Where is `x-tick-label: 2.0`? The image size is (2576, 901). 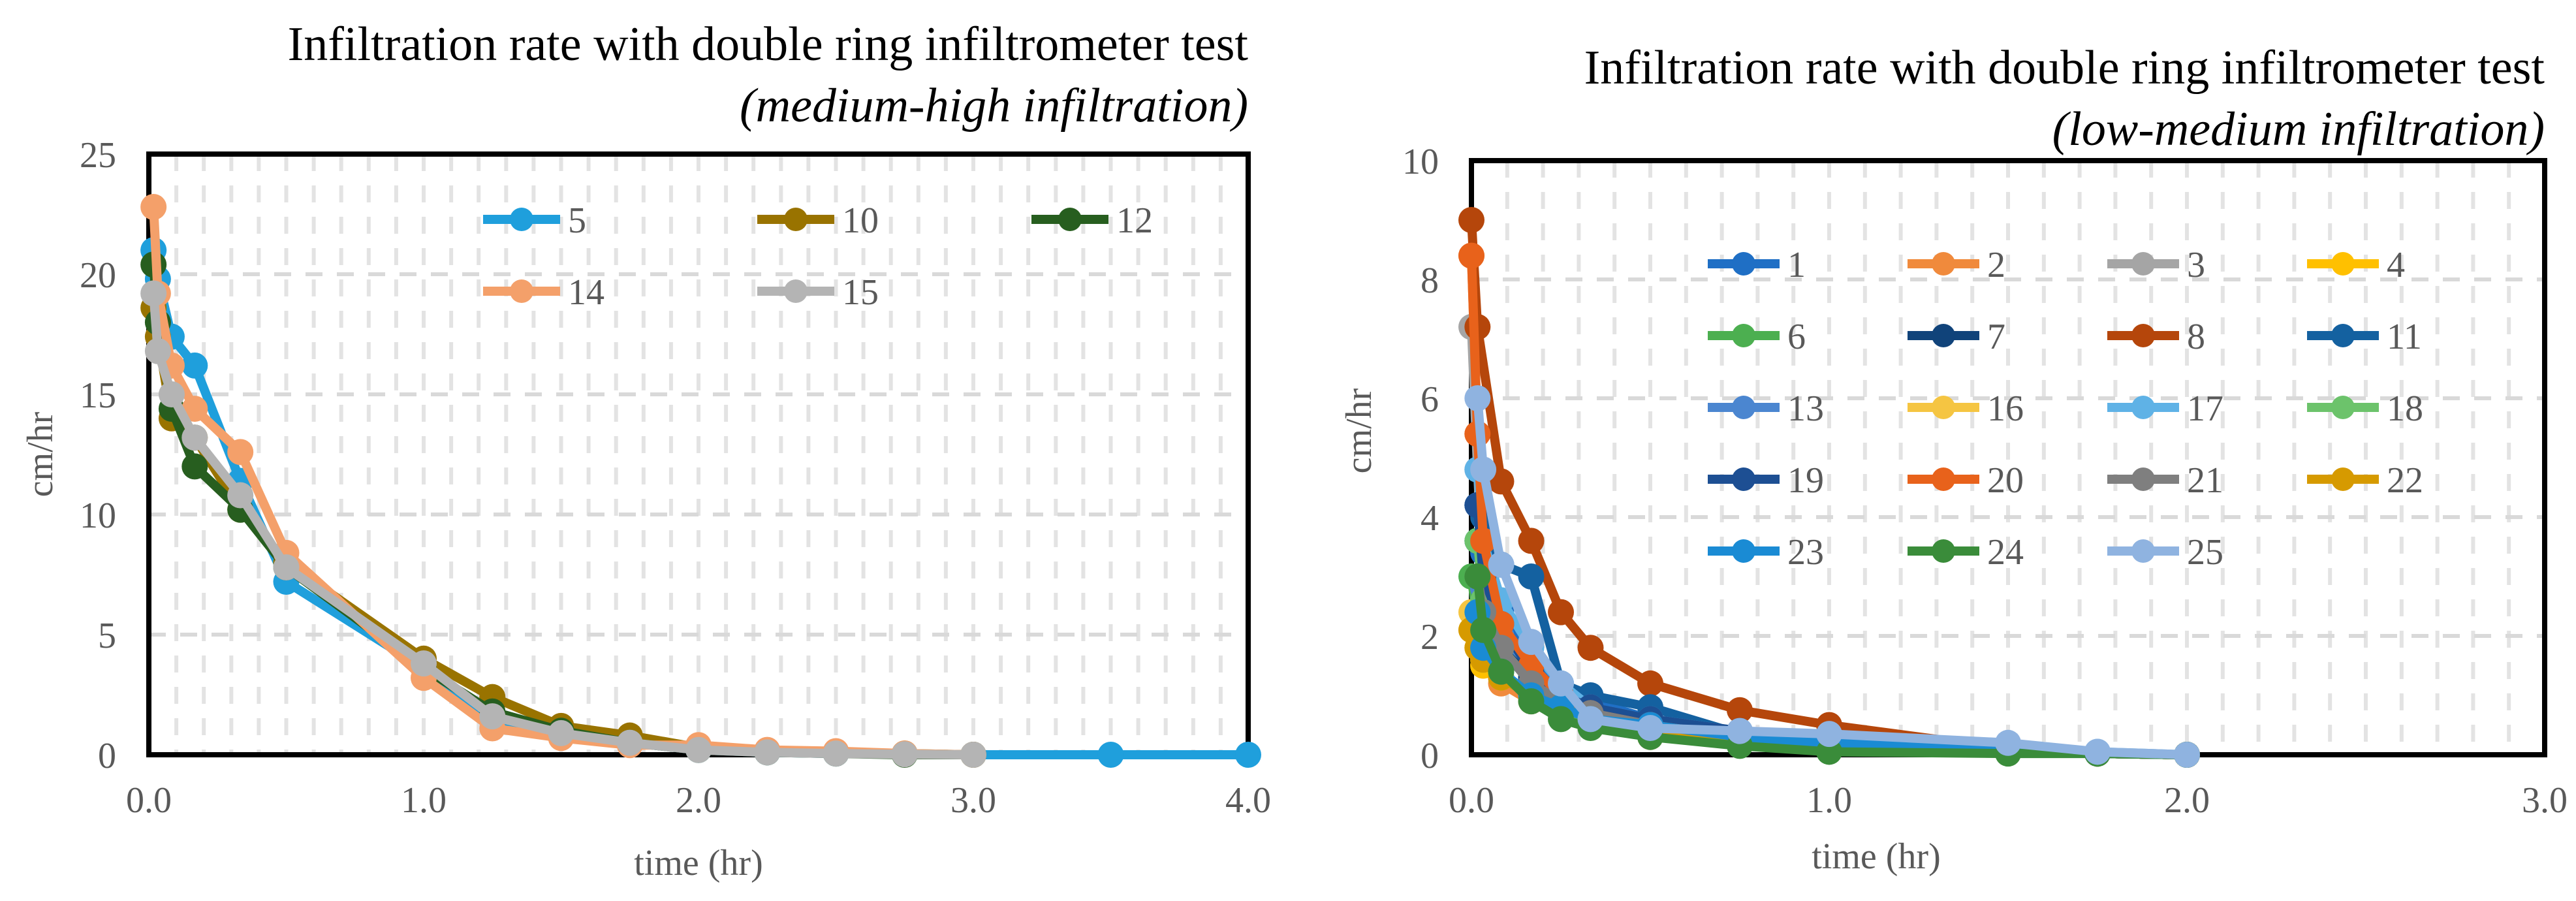 x-tick-label: 2.0 is located at coordinates (698, 800).